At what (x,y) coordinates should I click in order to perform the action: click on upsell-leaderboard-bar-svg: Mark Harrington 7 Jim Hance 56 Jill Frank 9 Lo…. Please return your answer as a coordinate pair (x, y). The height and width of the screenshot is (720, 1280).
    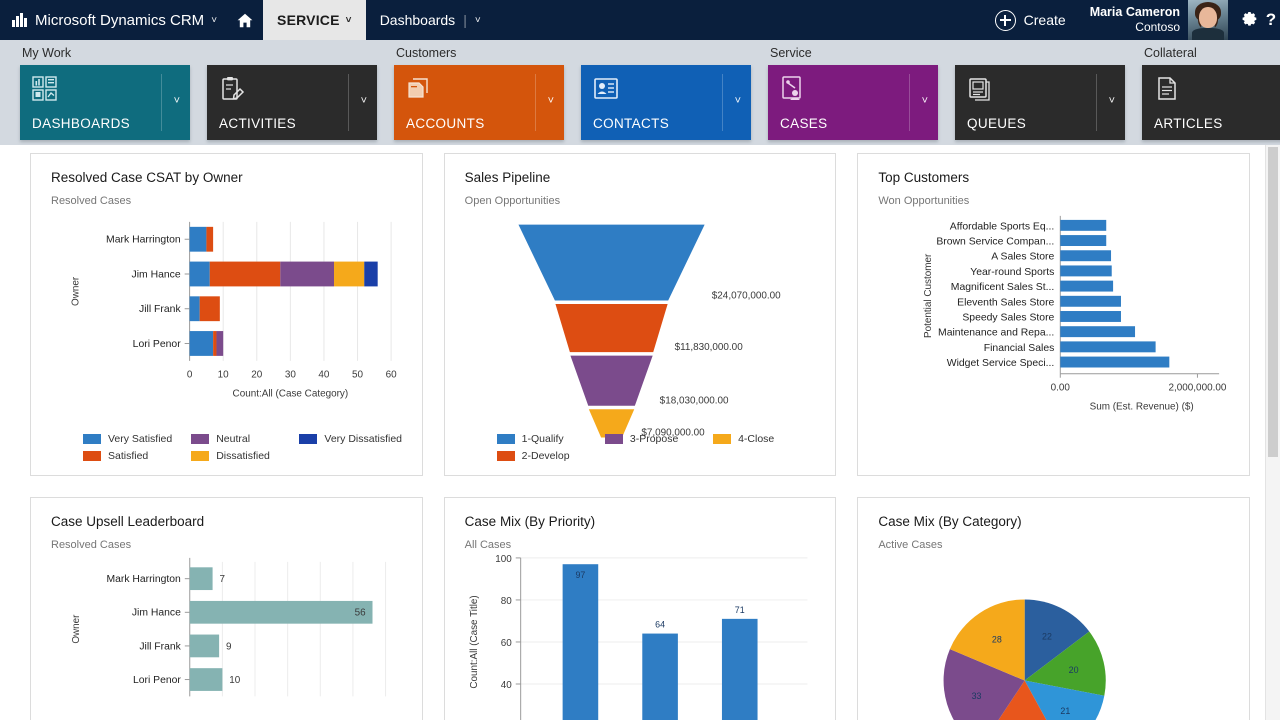
    Looking at the image, I should click on (229, 627).